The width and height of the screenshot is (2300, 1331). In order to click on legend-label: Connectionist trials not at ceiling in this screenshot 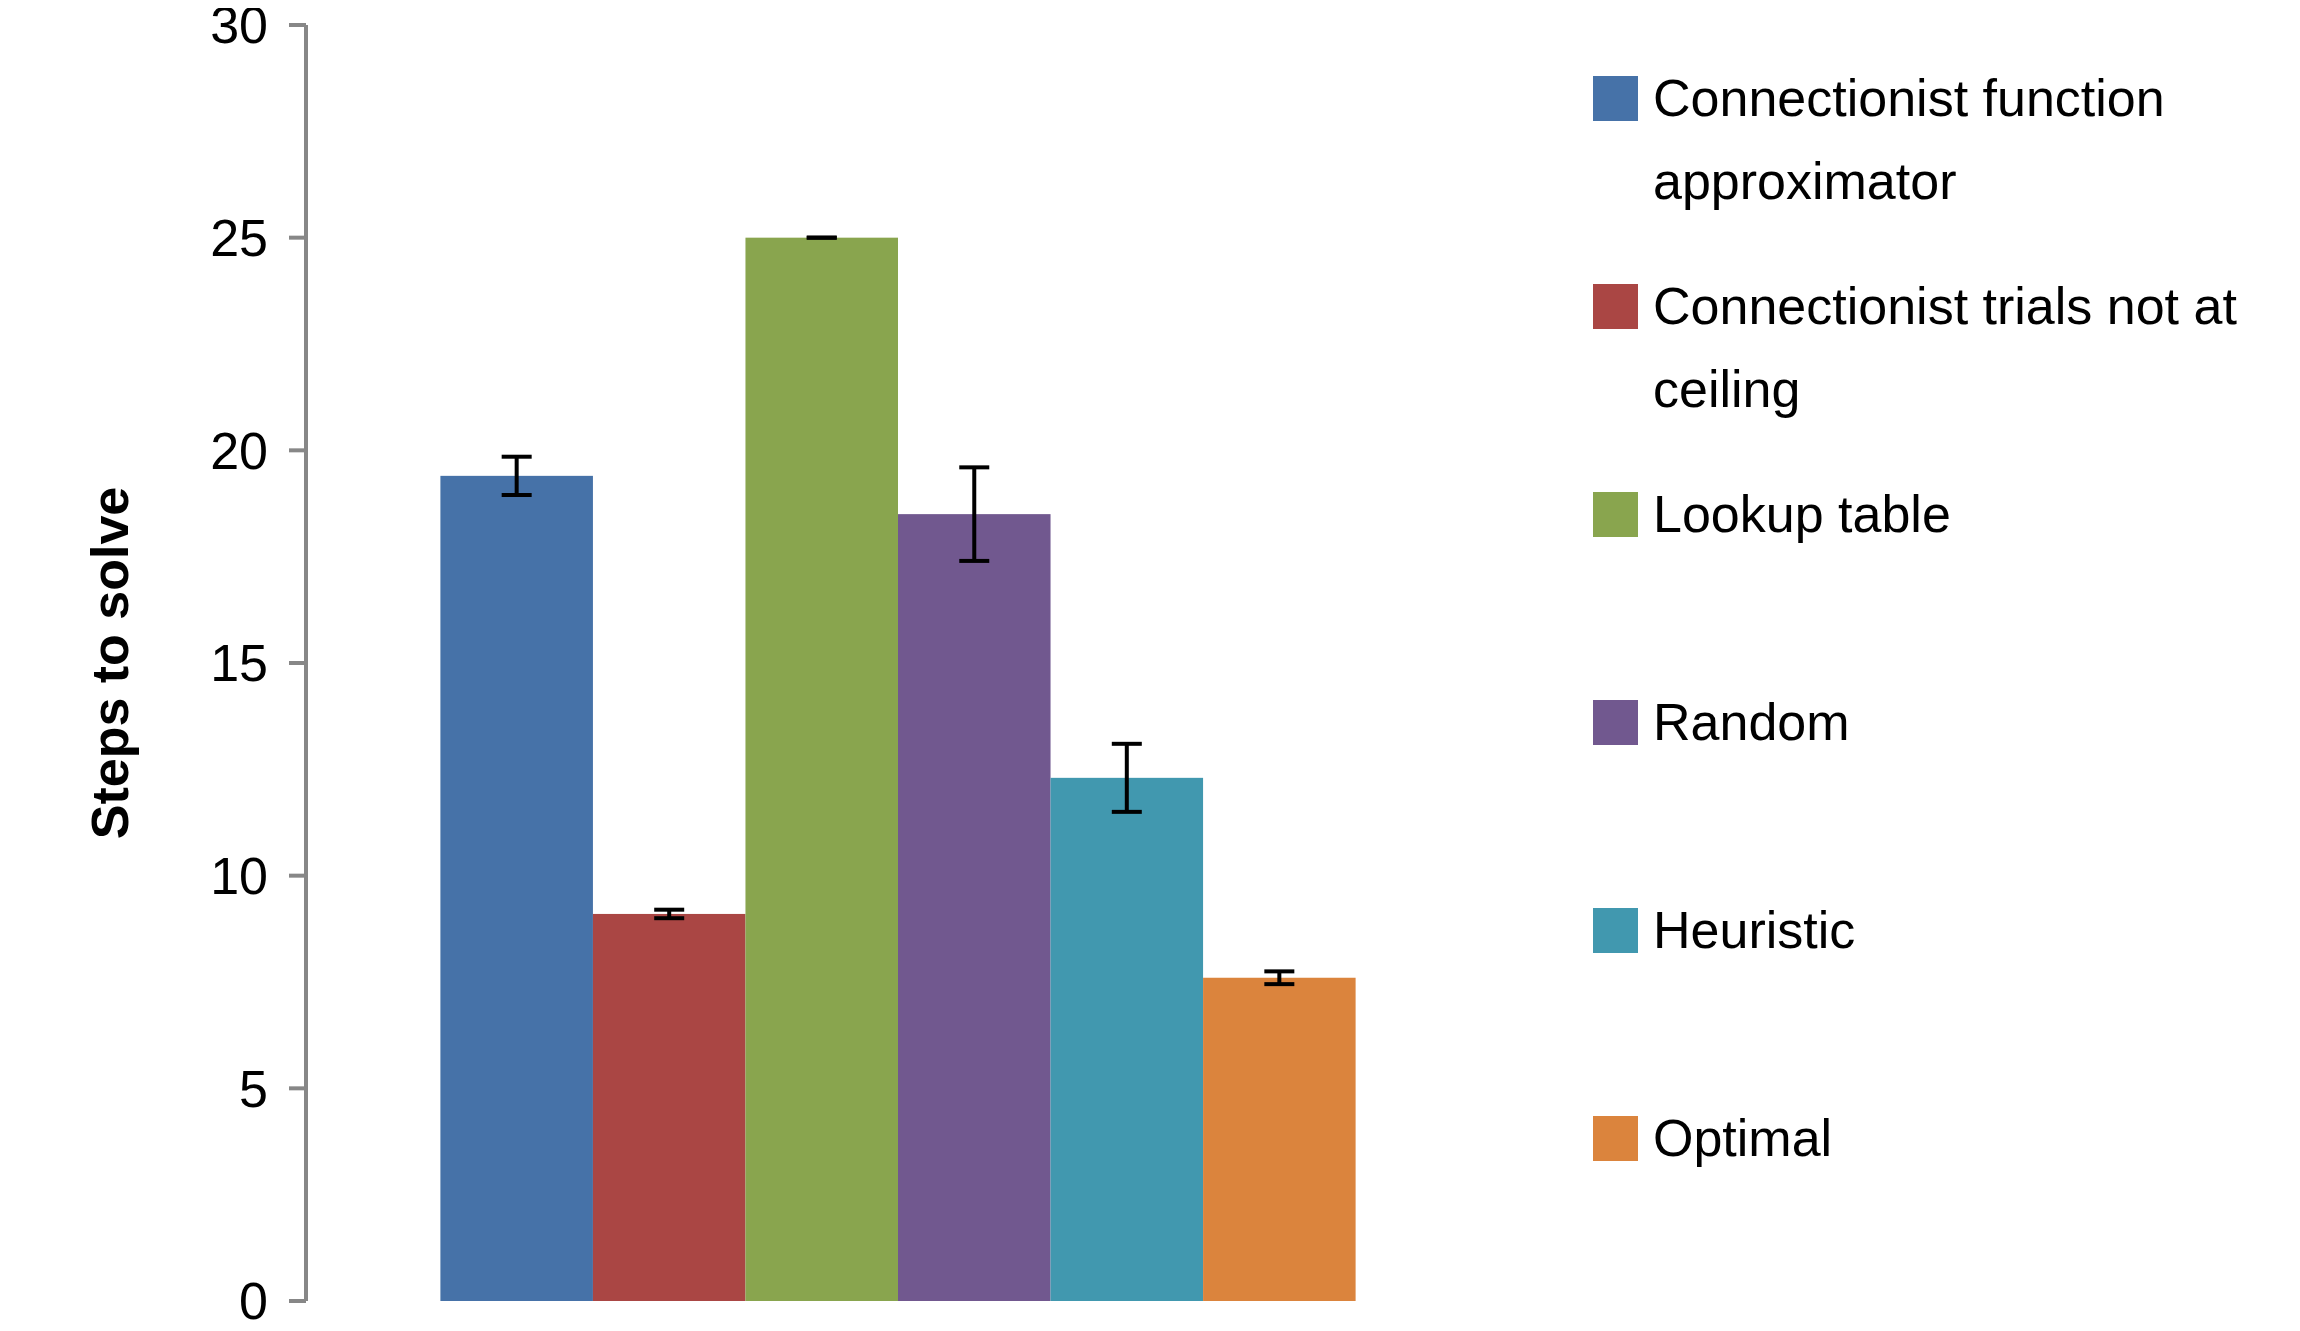, I will do `click(1945, 348)`.